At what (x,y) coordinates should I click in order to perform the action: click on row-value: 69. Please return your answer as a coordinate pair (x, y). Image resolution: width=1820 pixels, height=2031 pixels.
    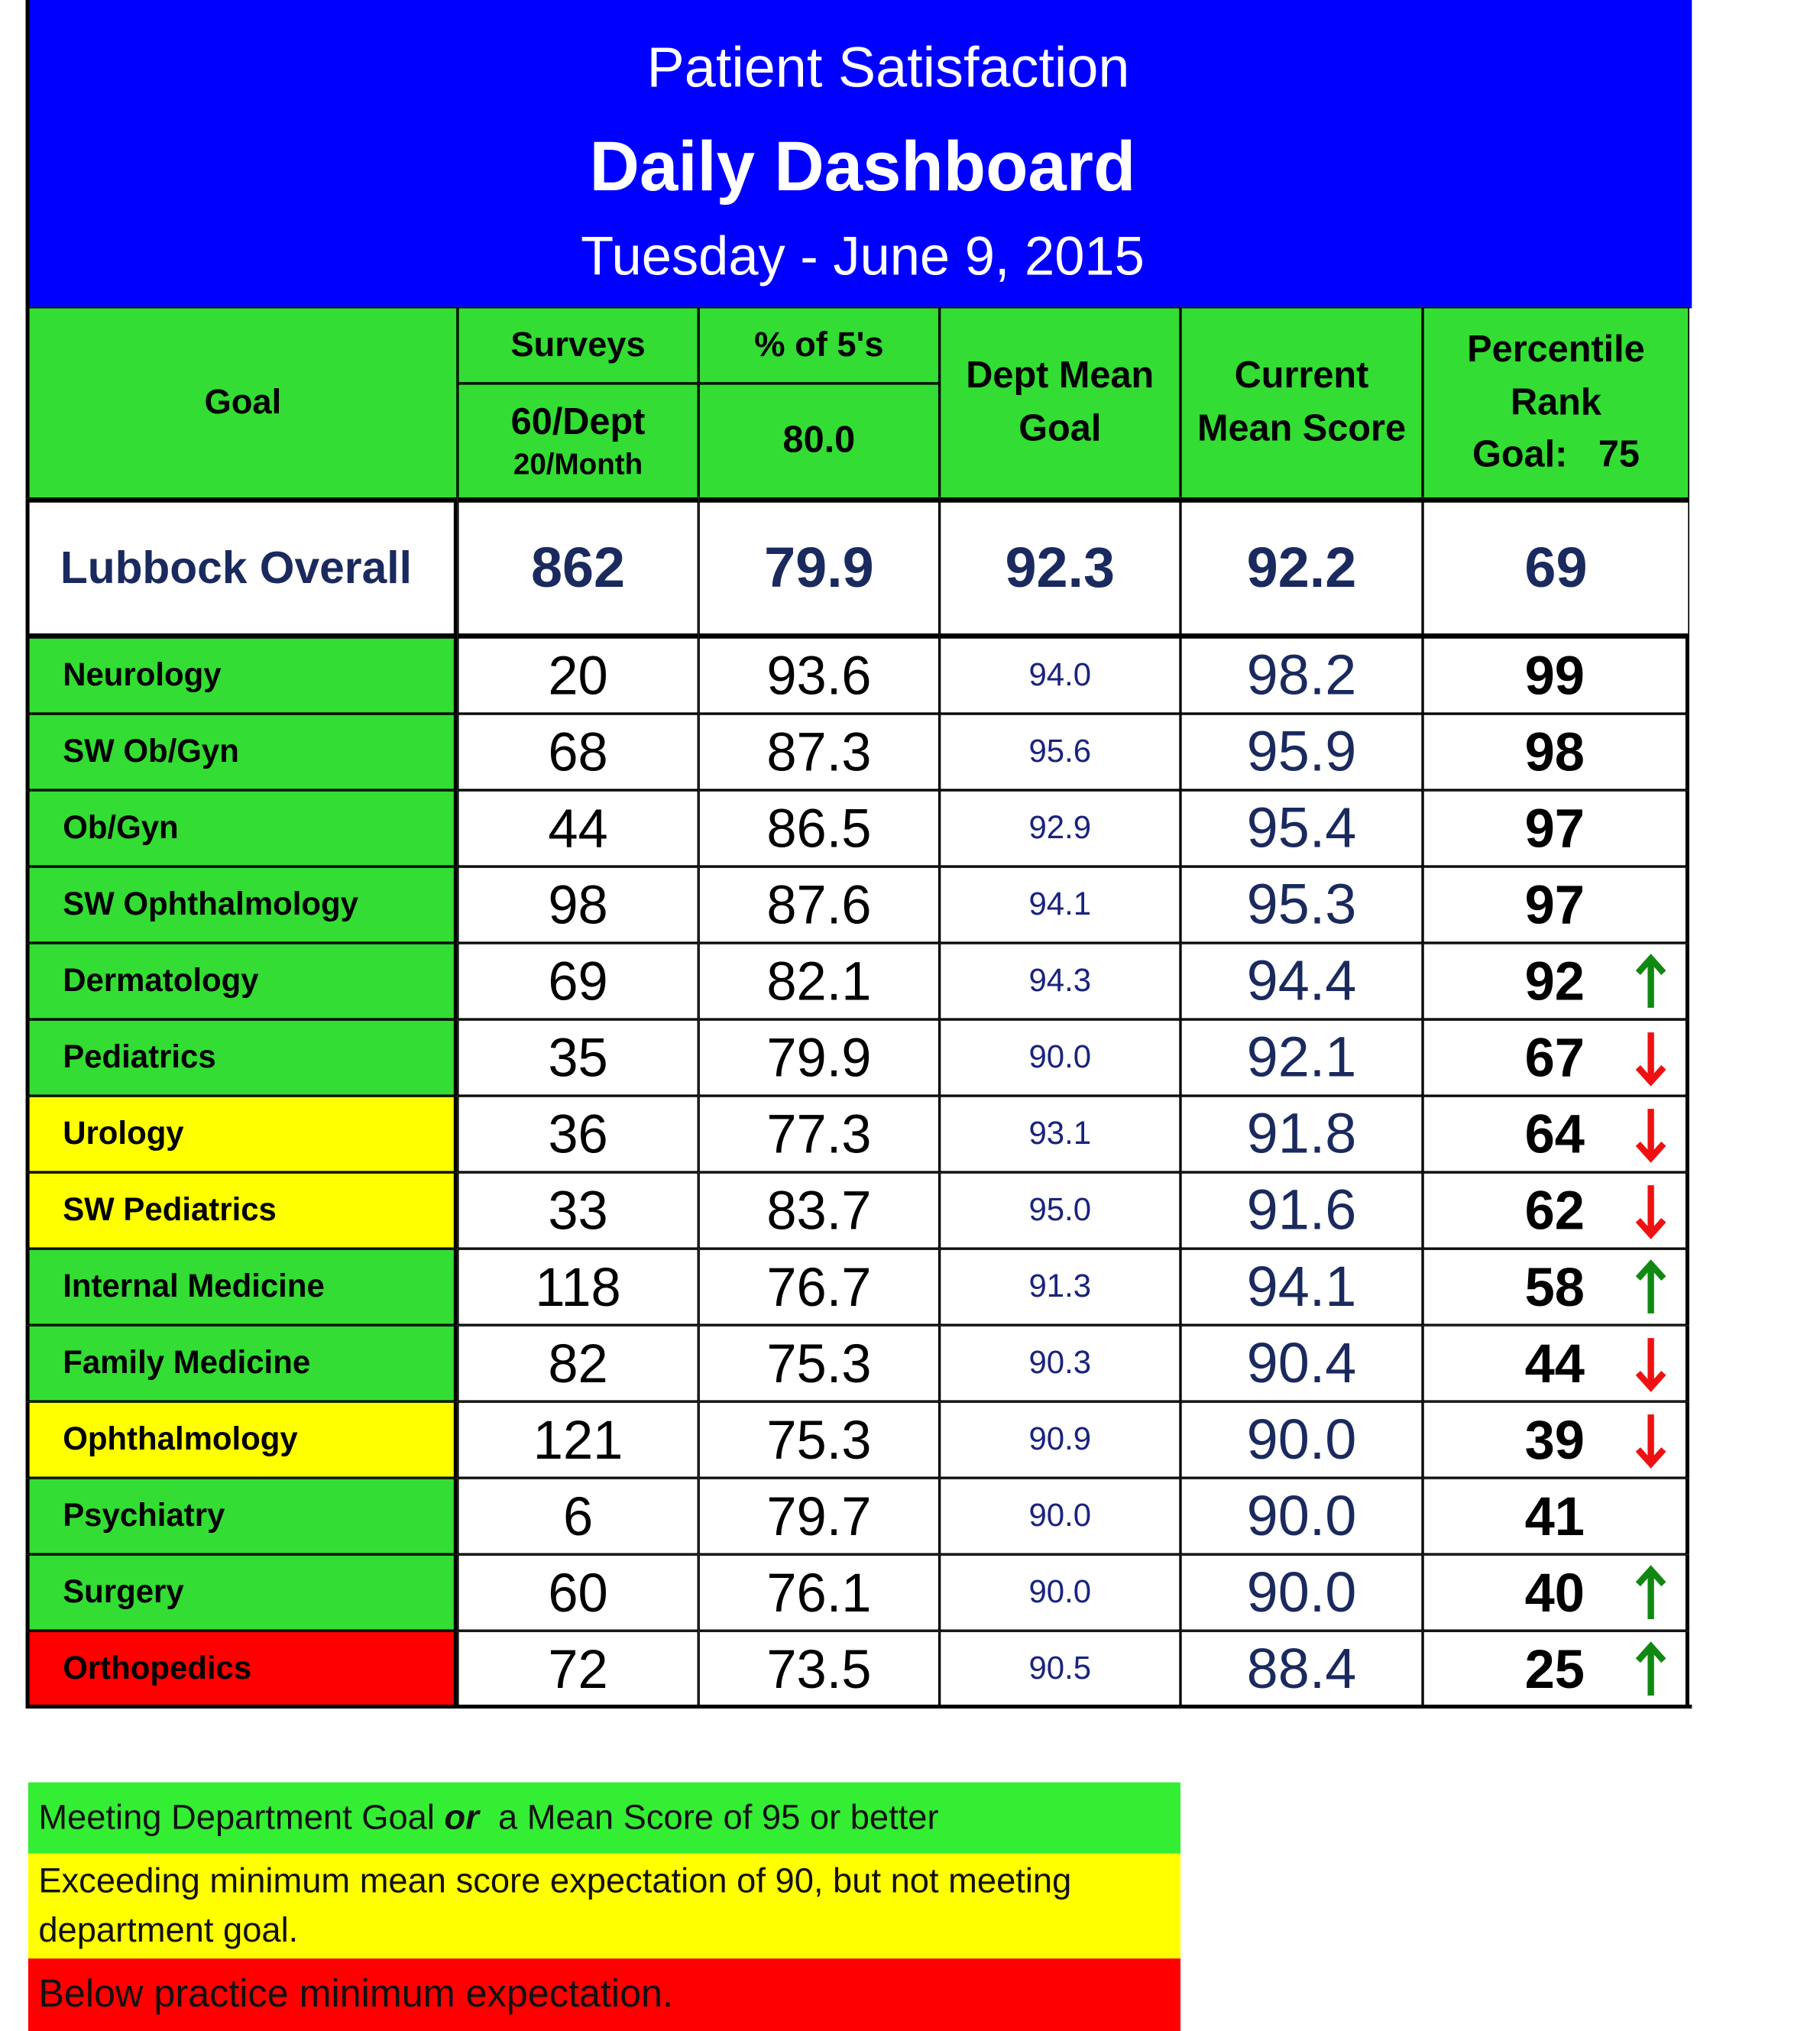
    Looking at the image, I should click on (578, 981).